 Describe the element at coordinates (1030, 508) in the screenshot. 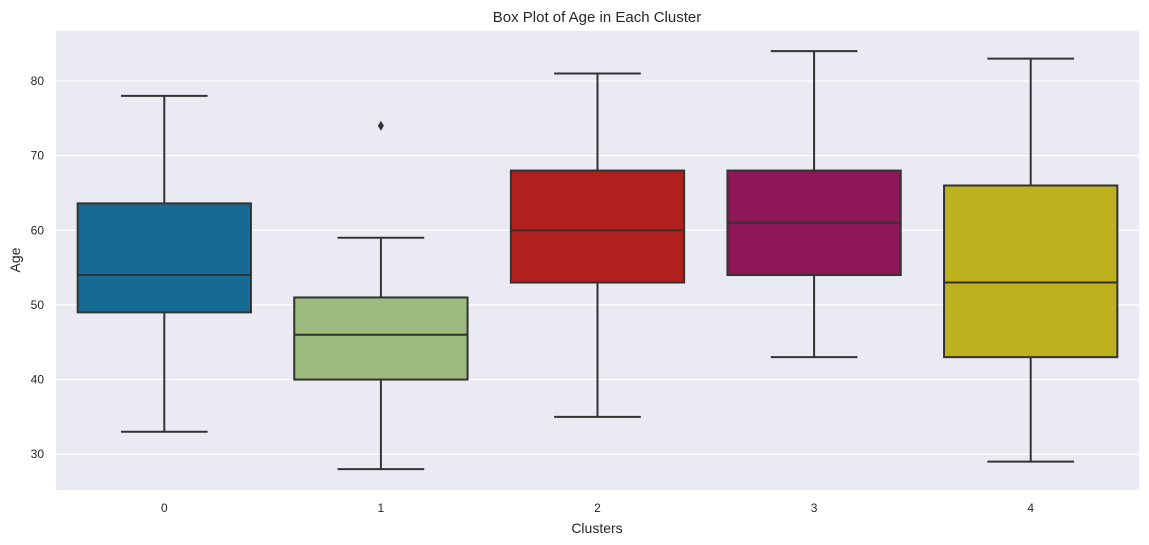

I see `x-tick-label: 4` at that location.